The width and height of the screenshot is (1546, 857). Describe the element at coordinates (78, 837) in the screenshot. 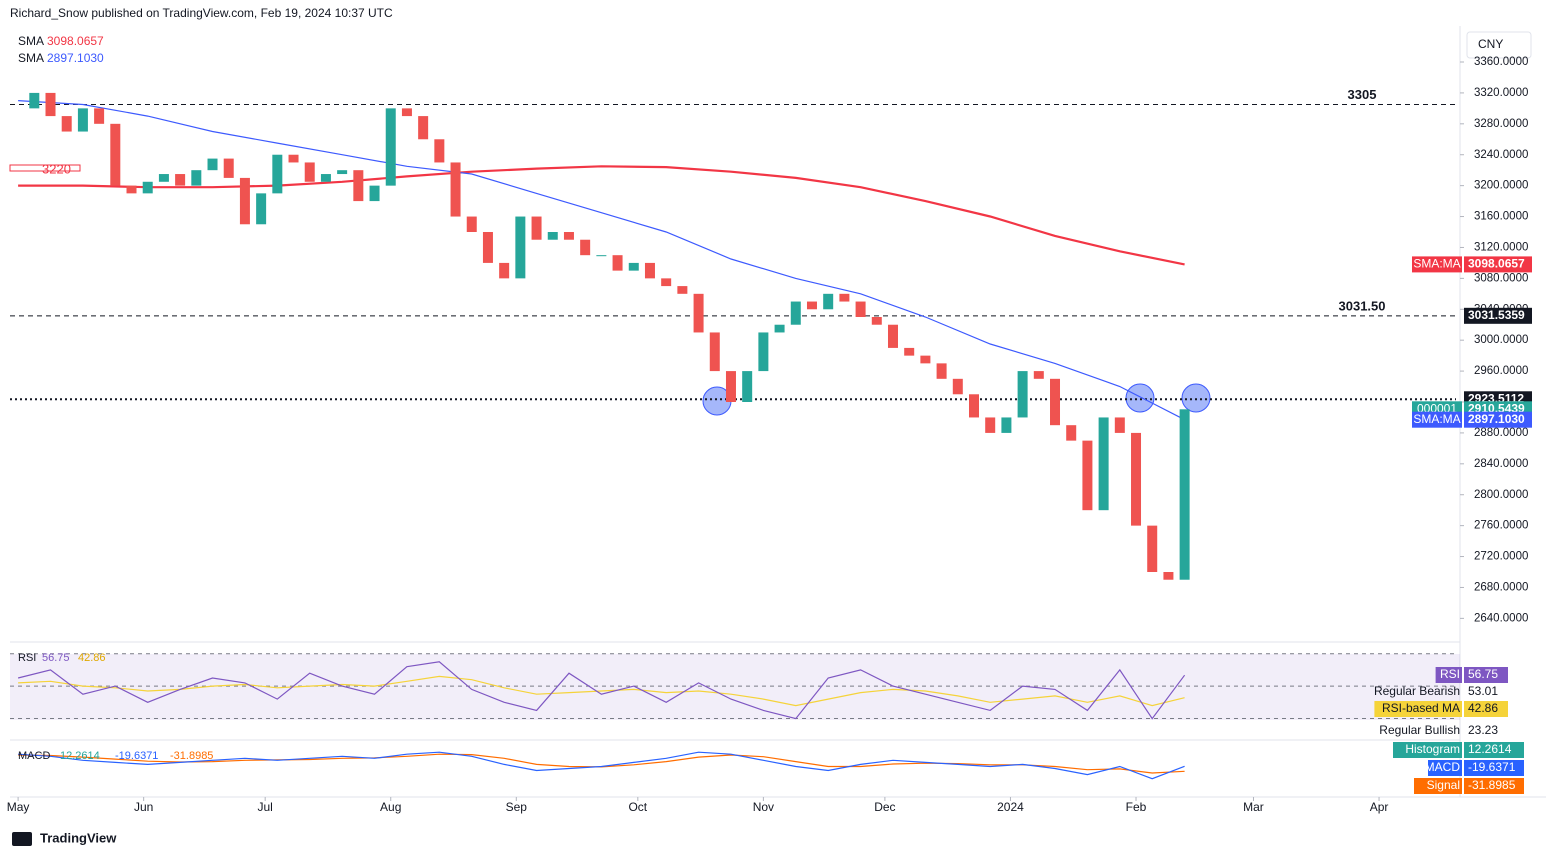

I see `branding: TradingView` at that location.